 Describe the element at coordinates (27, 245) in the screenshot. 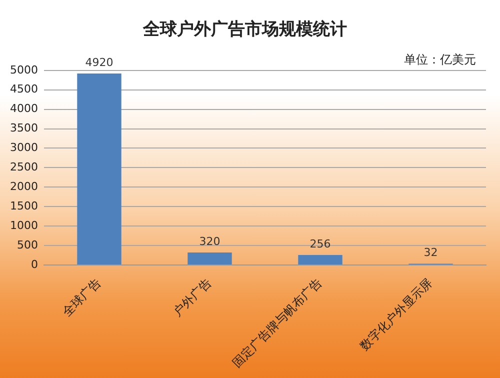

I see `y-tick-label: 500` at that location.